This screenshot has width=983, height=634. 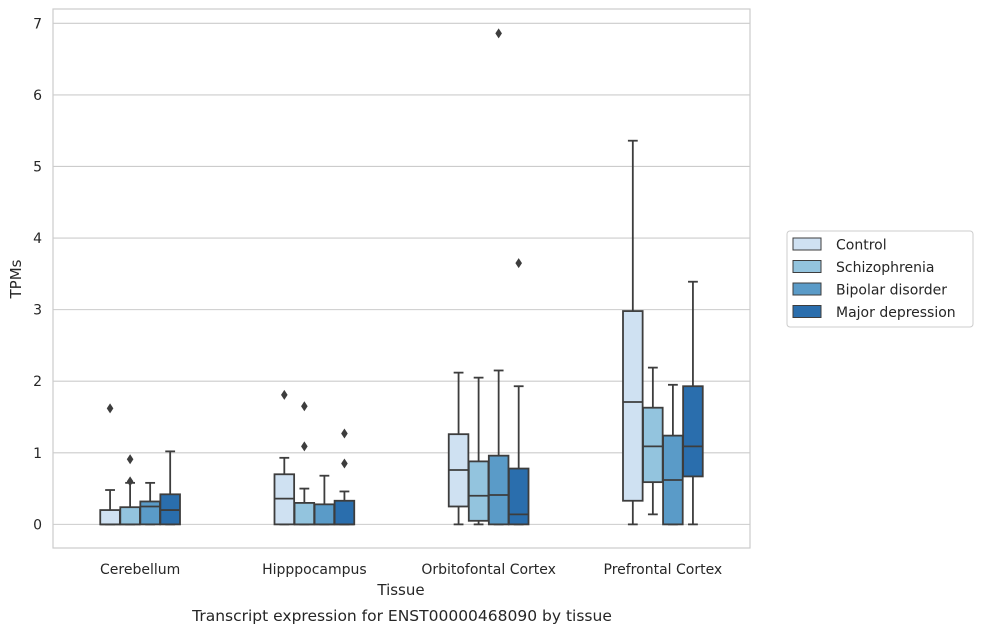 I want to click on x-tick-label: Prefrontal Cortex, so click(x=663, y=570).